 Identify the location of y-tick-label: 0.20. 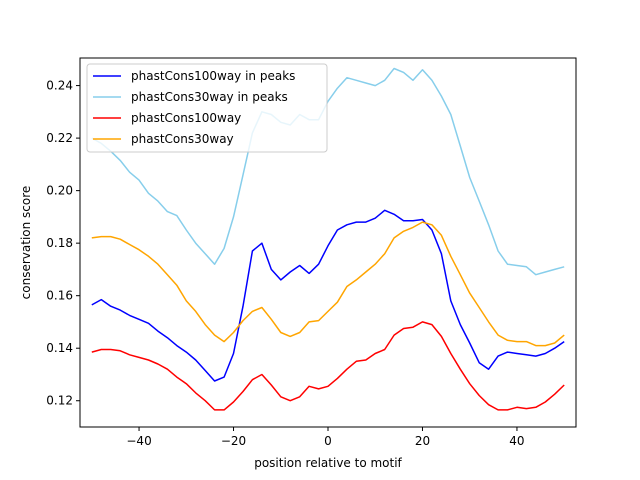
(59, 191).